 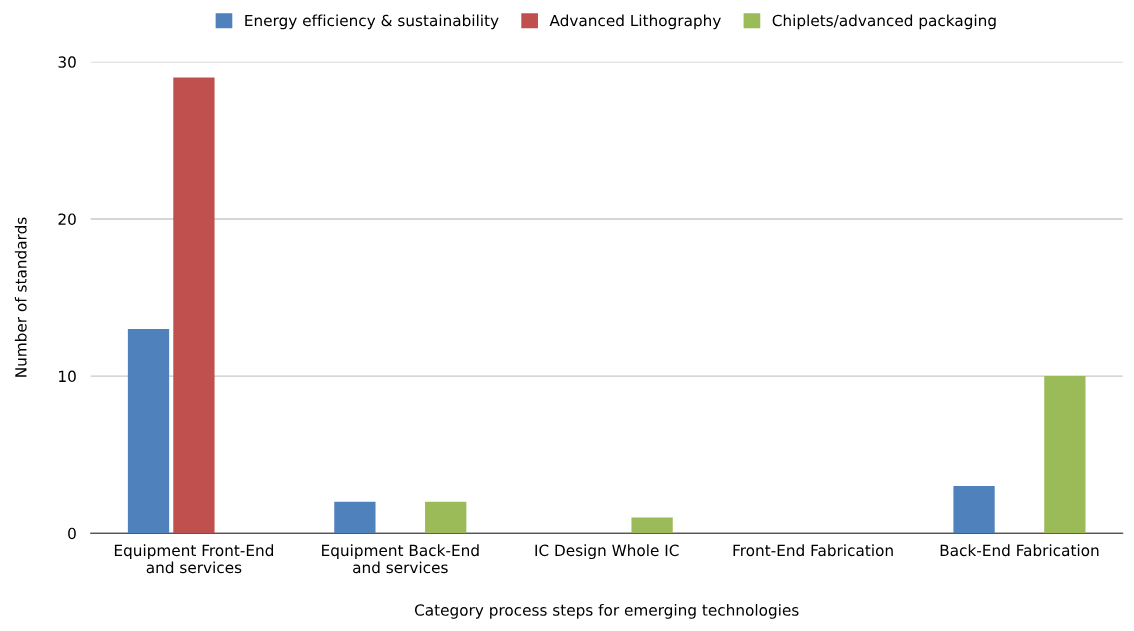 What do you see at coordinates (67, 376) in the screenshot?
I see `y-tick-label: 10` at bounding box center [67, 376].